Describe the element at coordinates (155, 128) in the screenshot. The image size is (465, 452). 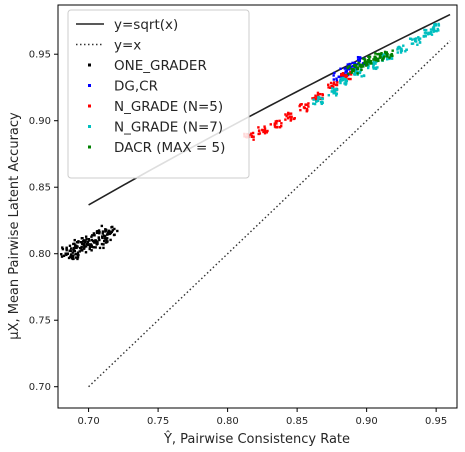
I see `legend-entry: N_GRADE (N=7)` at that location.